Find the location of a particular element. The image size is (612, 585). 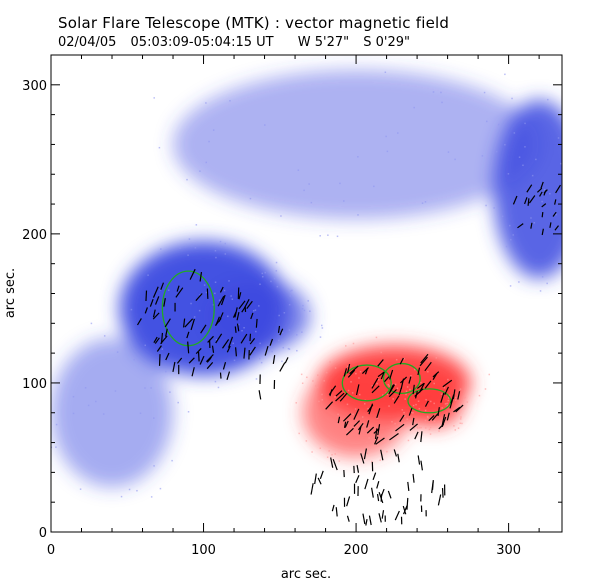

contour-layer is located at coordinates (306, 342).